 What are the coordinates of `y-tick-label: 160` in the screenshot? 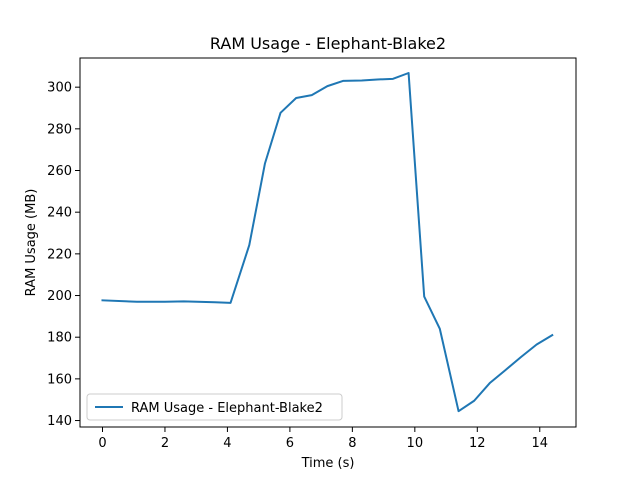 It's located at (59, 379).